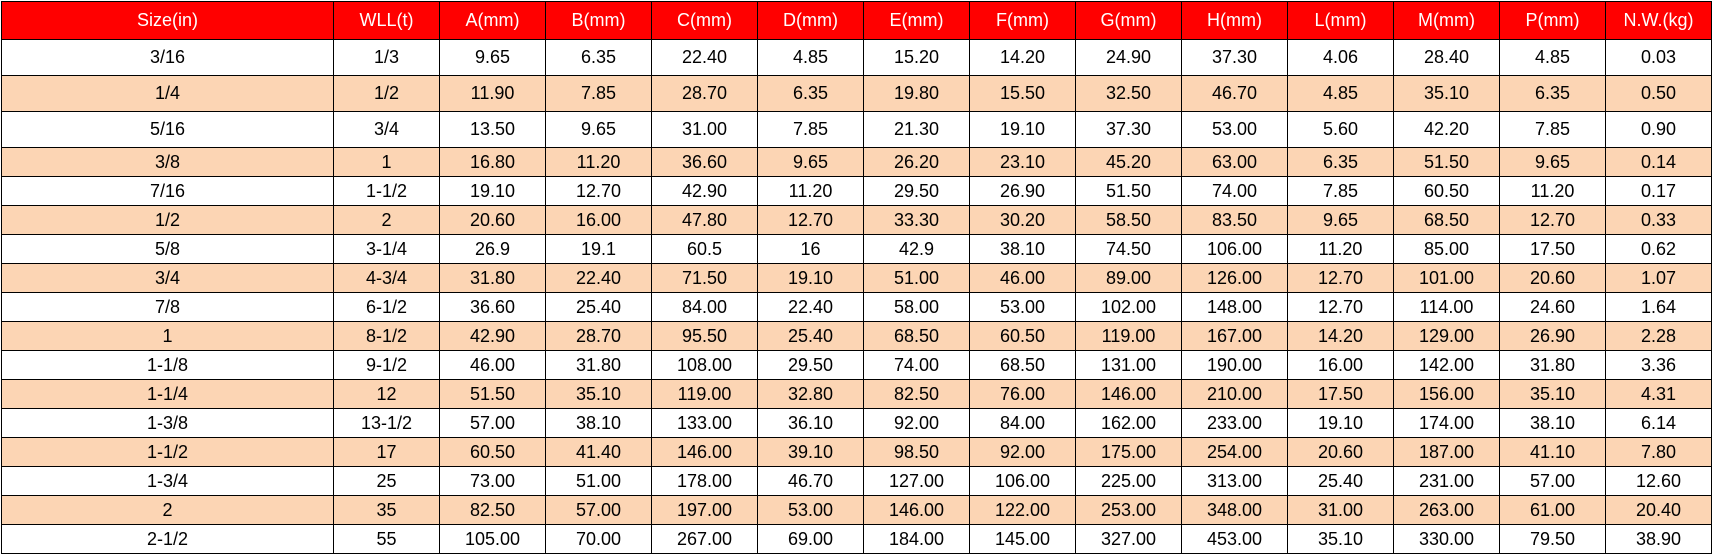 This screenshot has height=556, width=1713. Describe the element at coordinates (1340, 93) in the screenshot. I see `table-cell: 4.85` at that location.